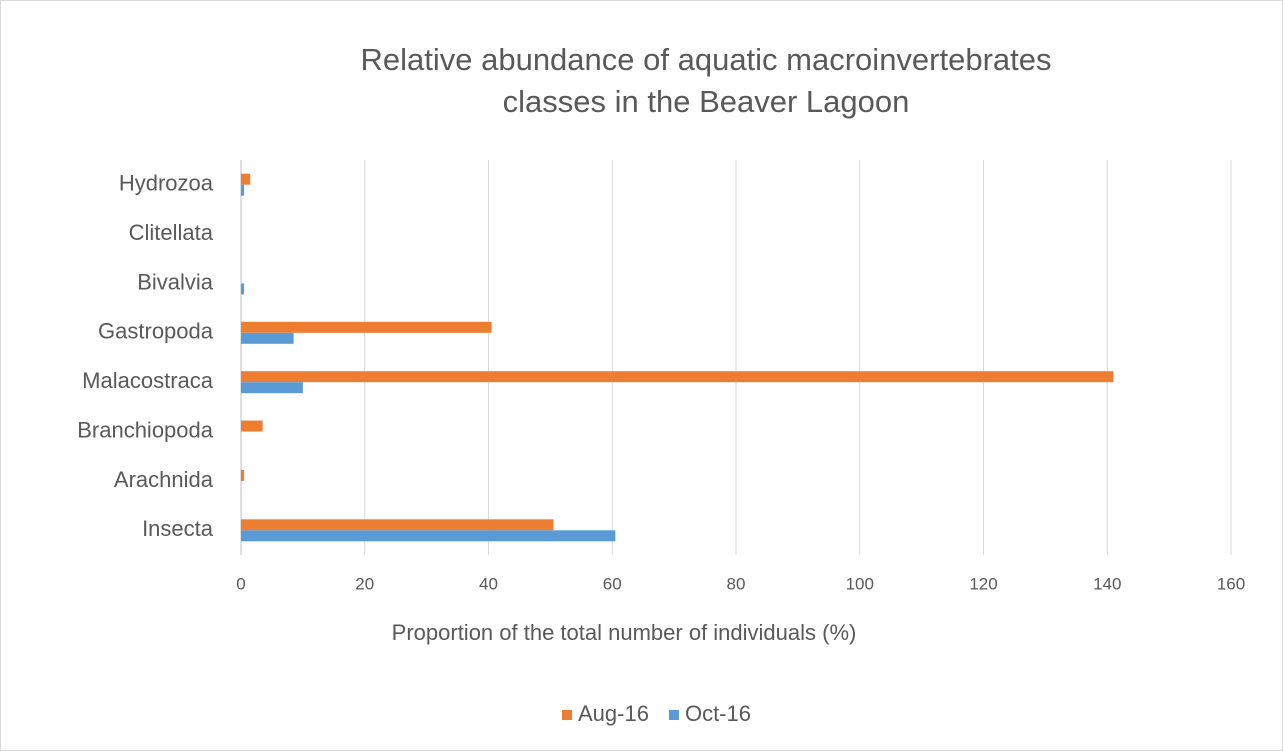 The height and width of the screenshot is (751, 1283). I want to click on x-tick-label: 120, so click(983, 583).